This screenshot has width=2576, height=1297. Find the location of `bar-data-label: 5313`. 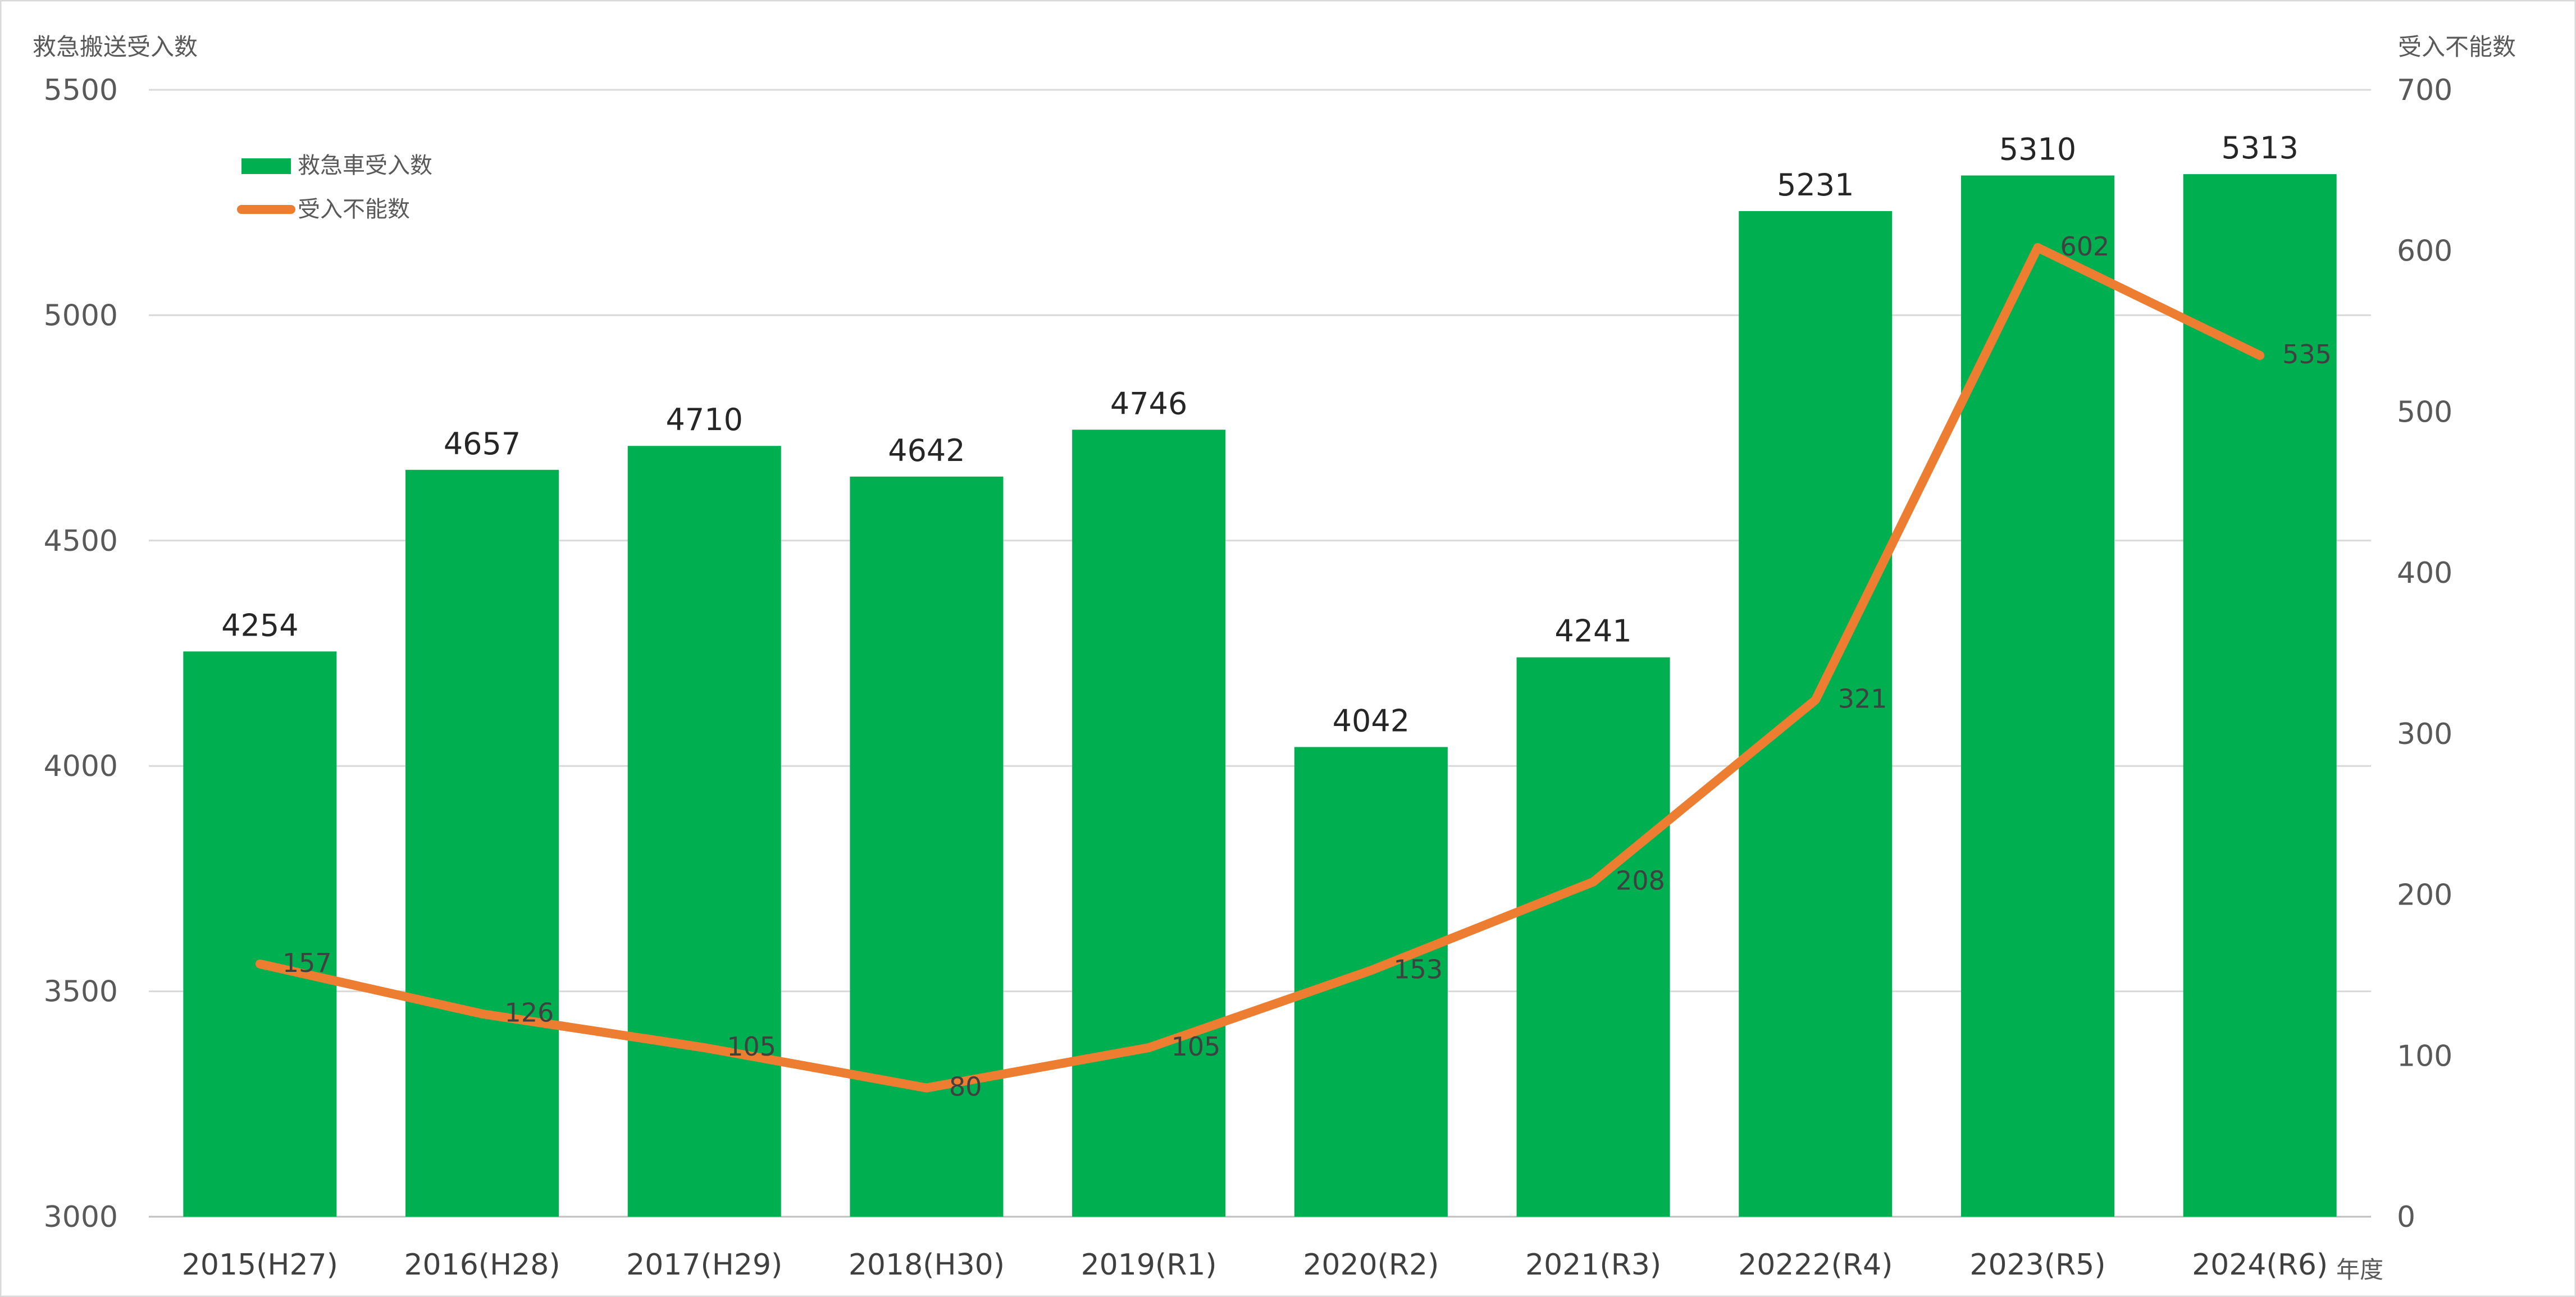

bar-data-label: 5313 is located at coordinates (2259, 148).